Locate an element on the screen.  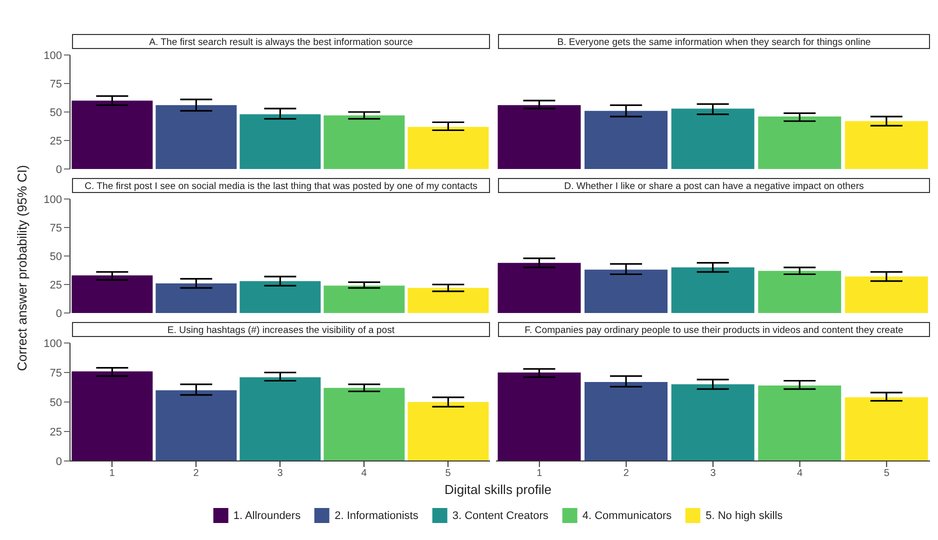
legend-label: 5. No high skills is located at coordinates (744, 516).